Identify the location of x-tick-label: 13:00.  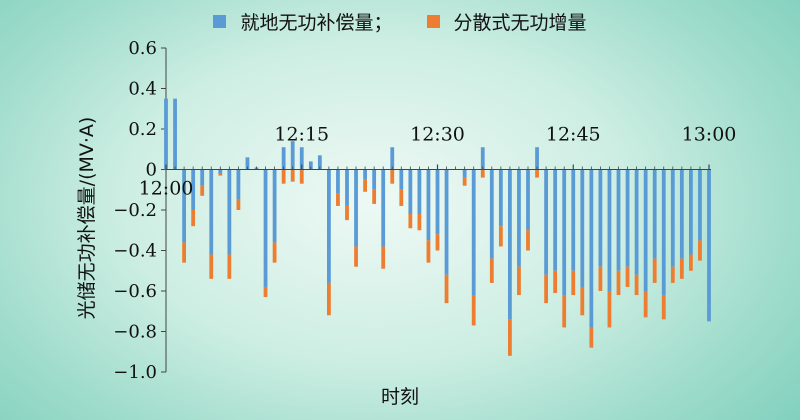
(709, 135).